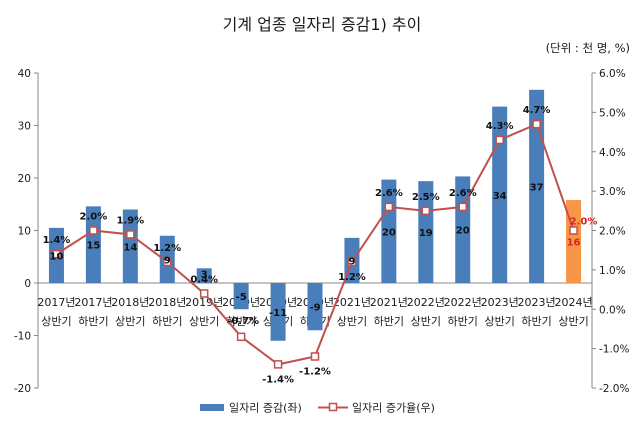 This screenshot has width=644, height=445. I want to click on legend-line-label: 일자리 증가율(우), so click(393, 408).